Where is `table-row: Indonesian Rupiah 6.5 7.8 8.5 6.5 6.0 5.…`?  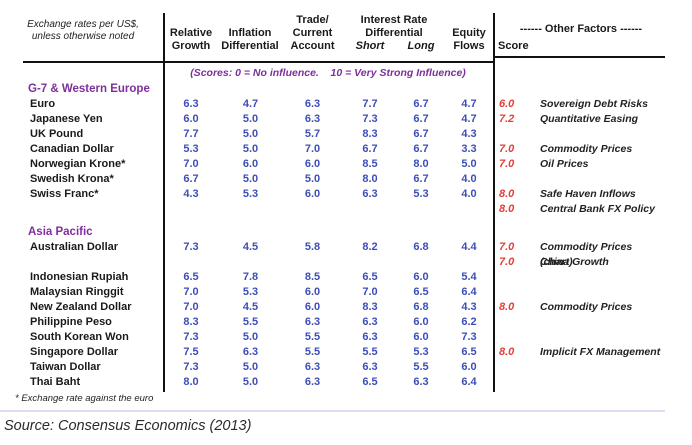
table-row: Indonesian Rupiah 6.5 7.8 8.5 6.5 6.0 5.… is located at coordinates (332, 277).